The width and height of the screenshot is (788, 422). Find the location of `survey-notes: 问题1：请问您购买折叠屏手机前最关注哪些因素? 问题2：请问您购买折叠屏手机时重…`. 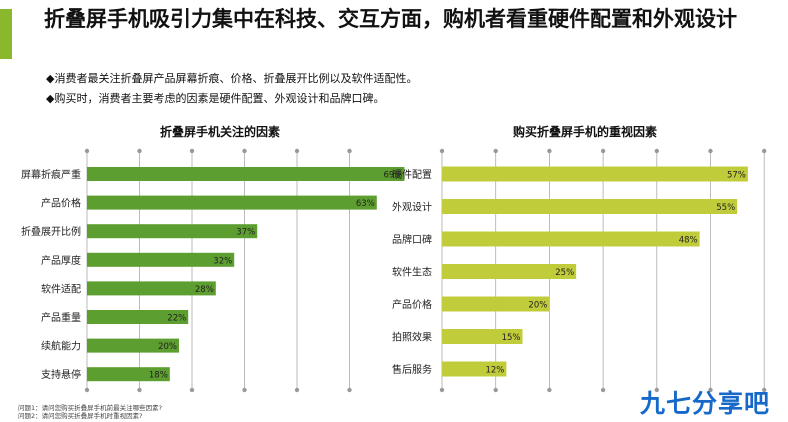

survey-notes: 问题1：请问您购买折叠屏手机前最关注哪些因素? 问题2：请问您购买折叠屏手机时重… is located at coordinates (90, 412).